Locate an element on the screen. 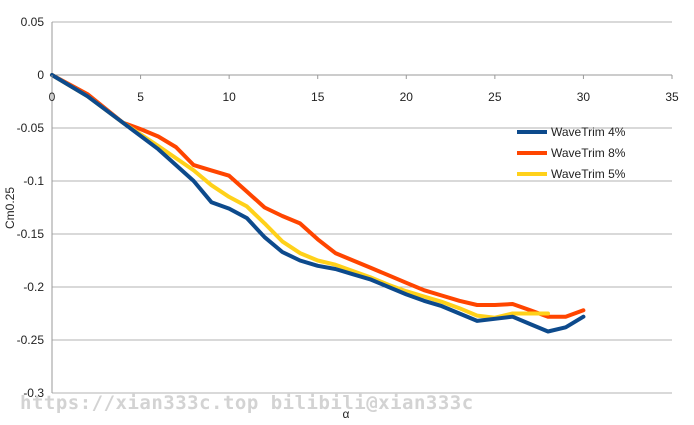 The image size is (694, 425). legend: WaveTrim 4% WaveTrim 8% WaveTrim 5% is located at coordinates (571, 153).